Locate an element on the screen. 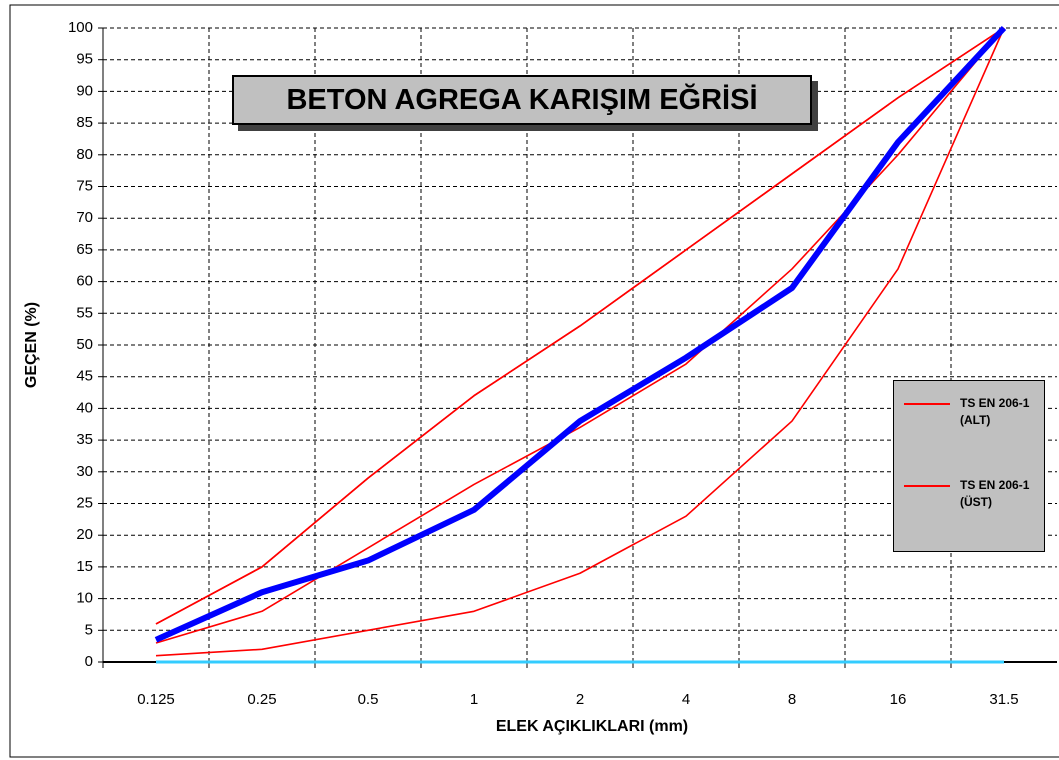 The image size is (1059, 760). y-tick-label: 55 is located at coordinates (84, 312).